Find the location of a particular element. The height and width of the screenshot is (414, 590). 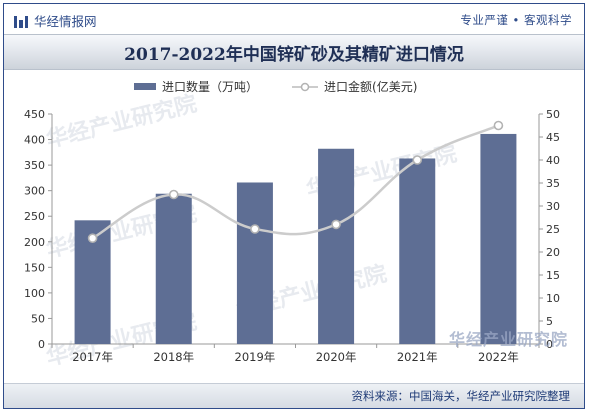

watermark-logo: 华经产业研究院 is located at coordinates (508, 339).